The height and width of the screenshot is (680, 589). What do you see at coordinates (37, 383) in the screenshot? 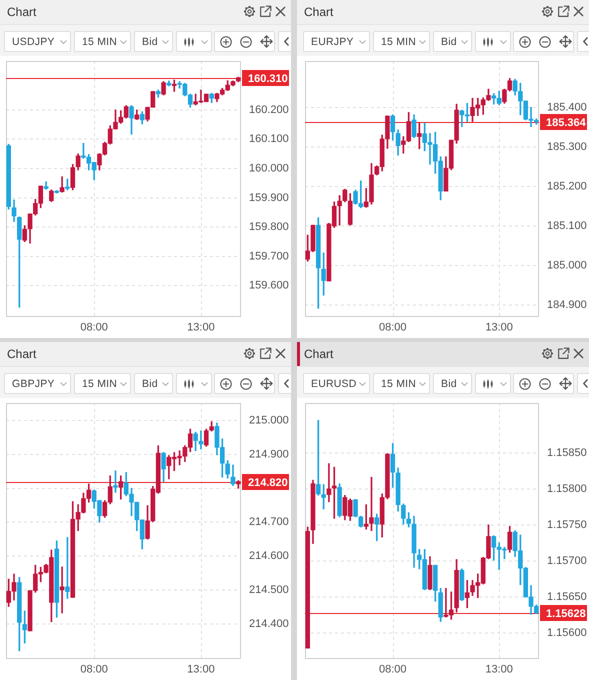
I see `symbol-dropdown: GBPJPY` at bounding box center [37, 383].